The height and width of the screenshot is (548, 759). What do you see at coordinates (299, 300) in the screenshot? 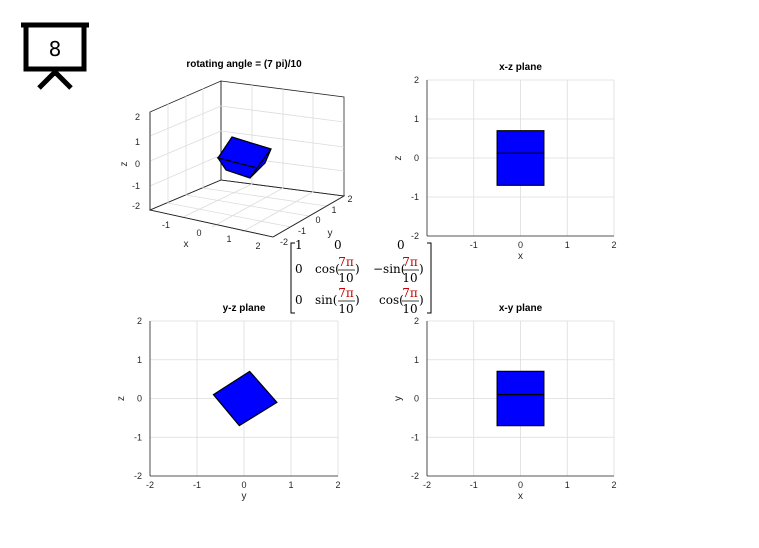
I see `matrix-r3c1: 0` at bounding box center [299, 300].